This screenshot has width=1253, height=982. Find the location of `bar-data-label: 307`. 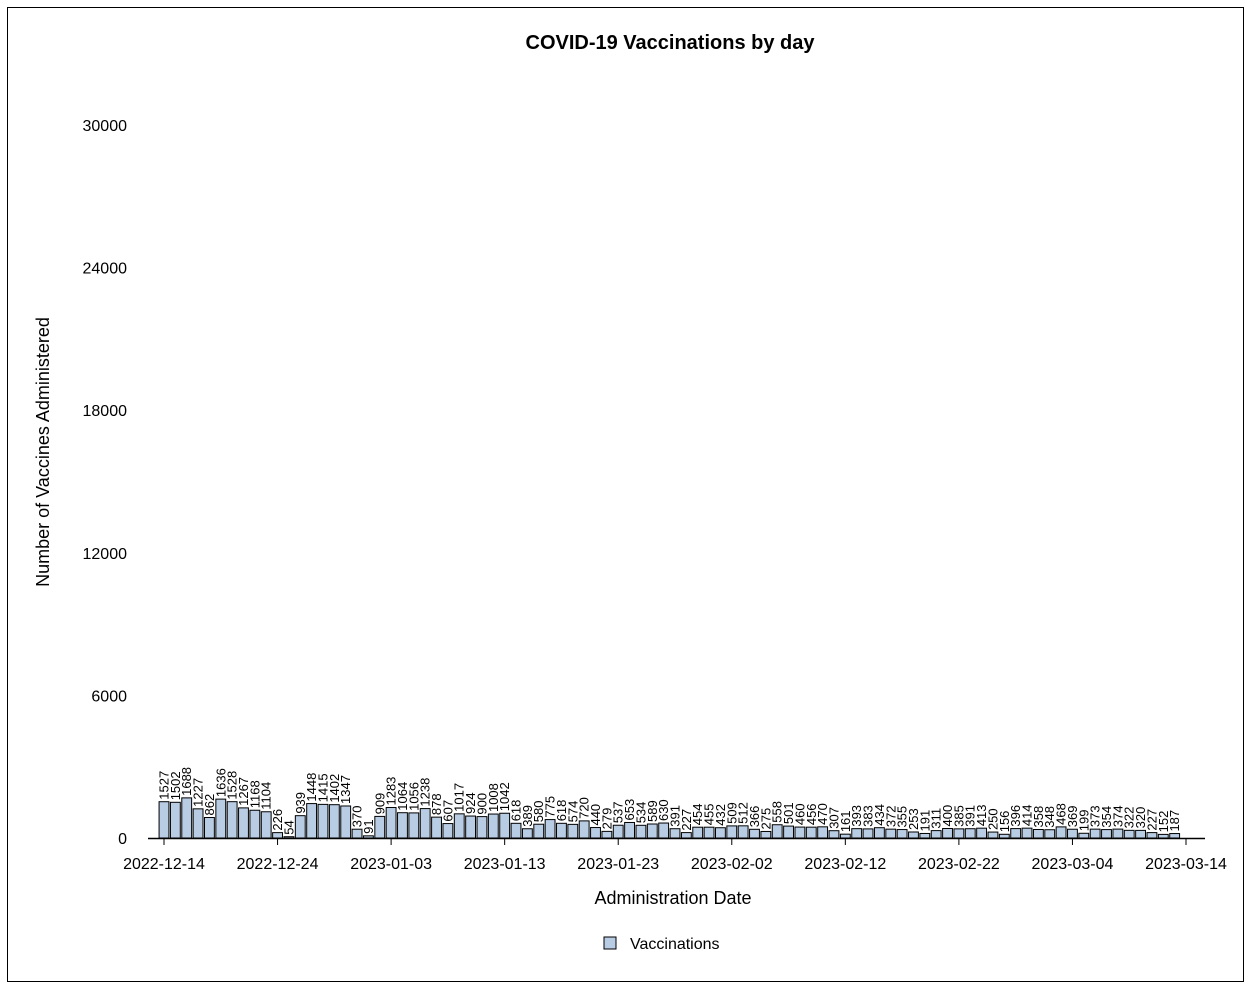

bar-data-label: 307 is located at coordinates (833, 818).